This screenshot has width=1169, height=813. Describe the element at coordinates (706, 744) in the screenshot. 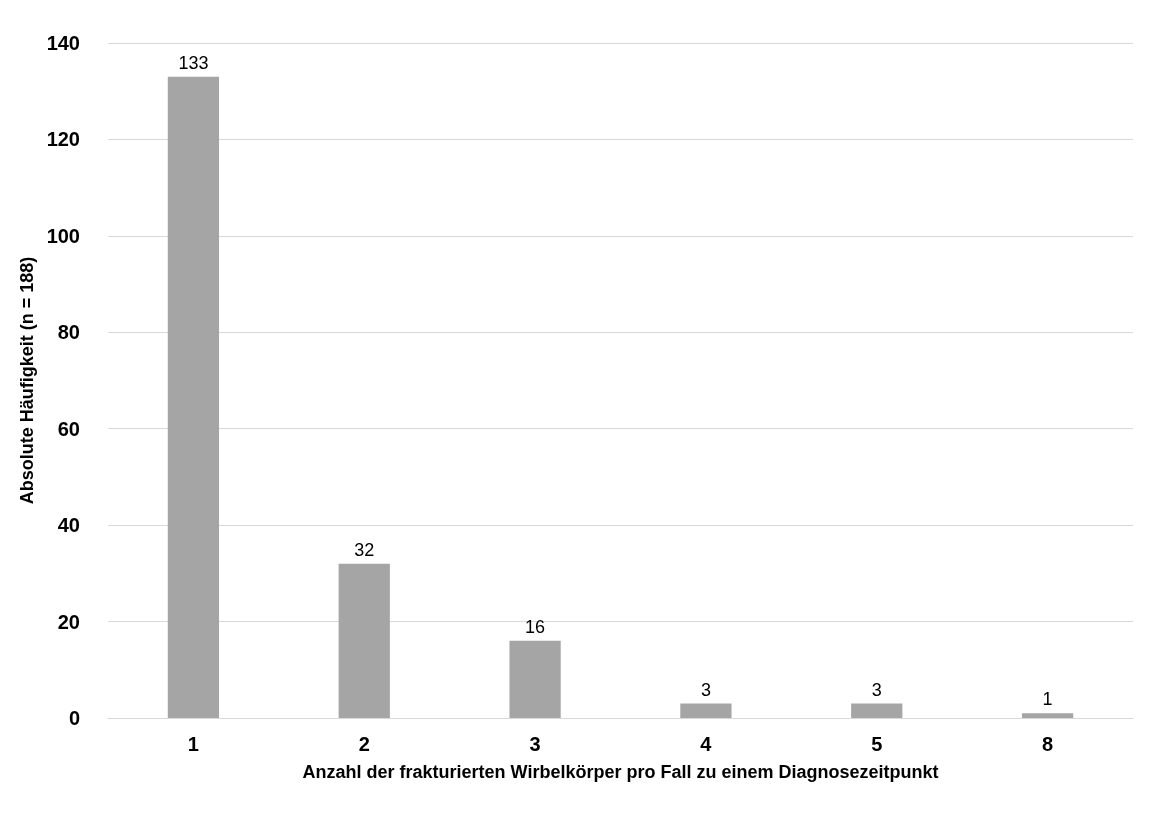

I see `x-tick-label: 4` at that location.